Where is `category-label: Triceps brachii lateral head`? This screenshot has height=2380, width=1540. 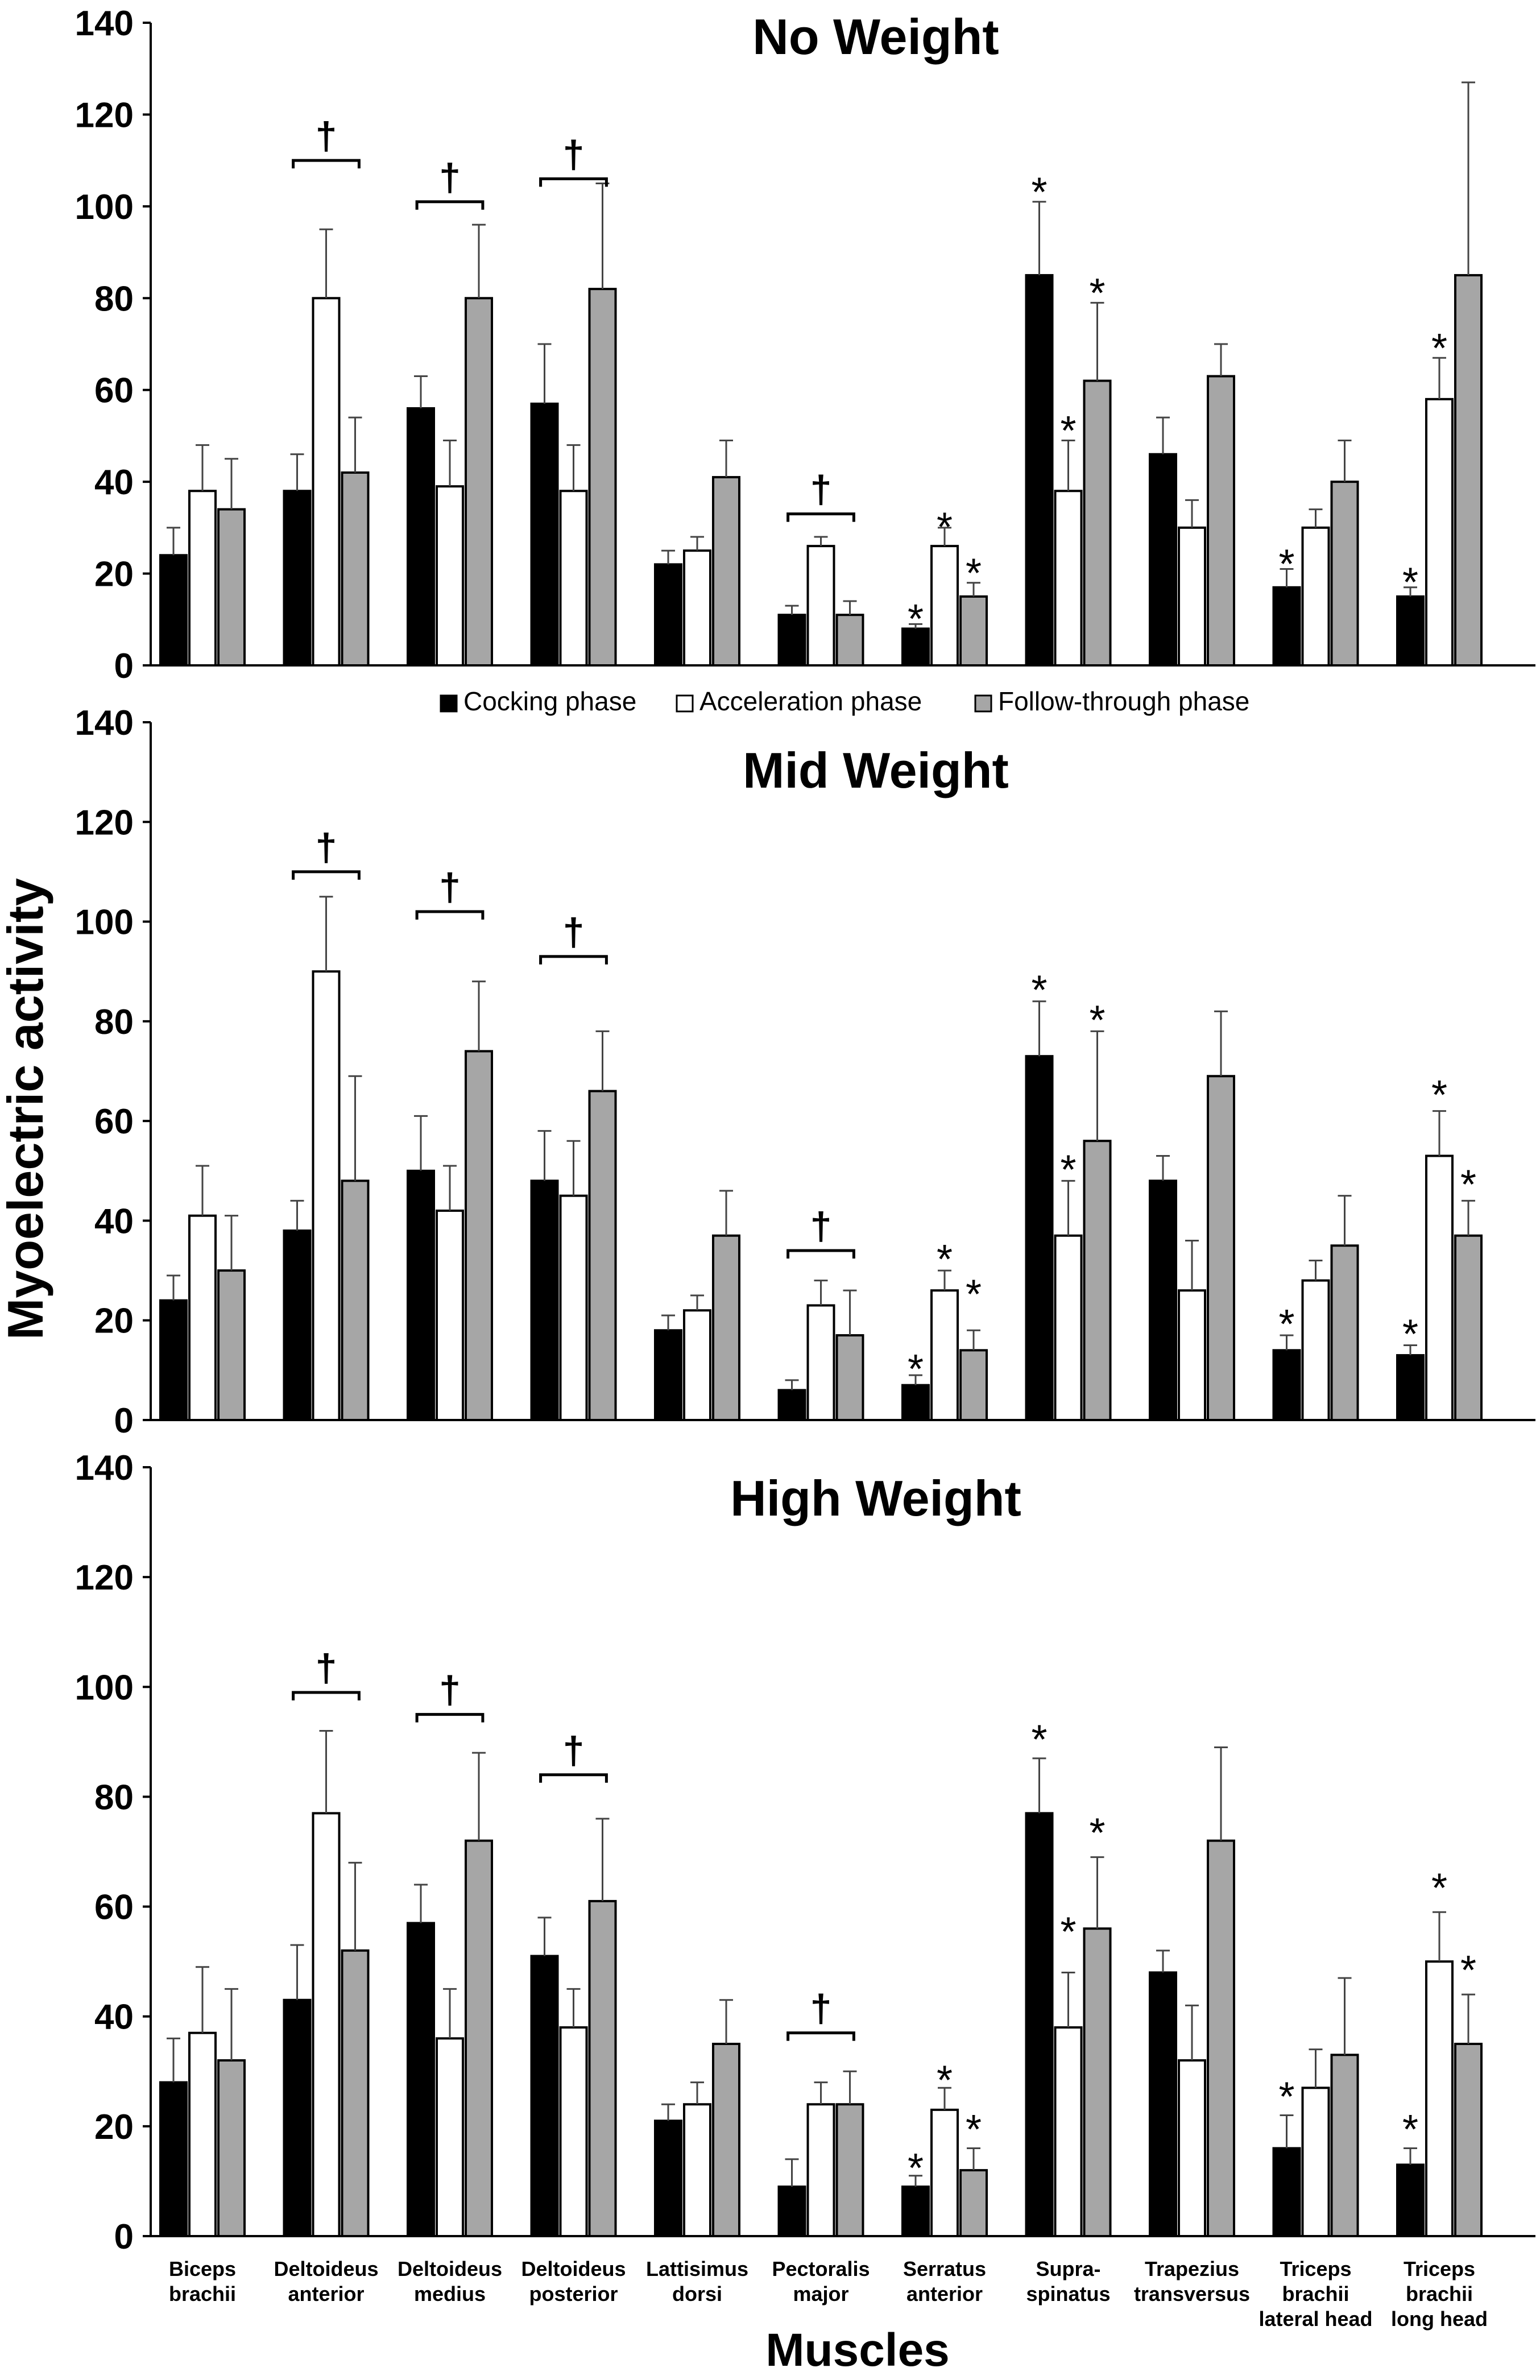
category-label: Triceps brachii lateral head is located at coordinates (1315, 2294).